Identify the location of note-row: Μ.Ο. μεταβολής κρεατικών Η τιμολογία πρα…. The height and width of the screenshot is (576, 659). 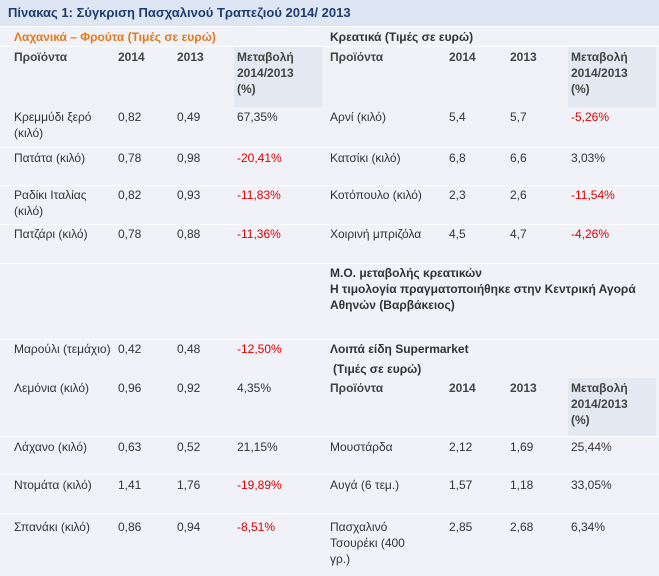
(329, 301).